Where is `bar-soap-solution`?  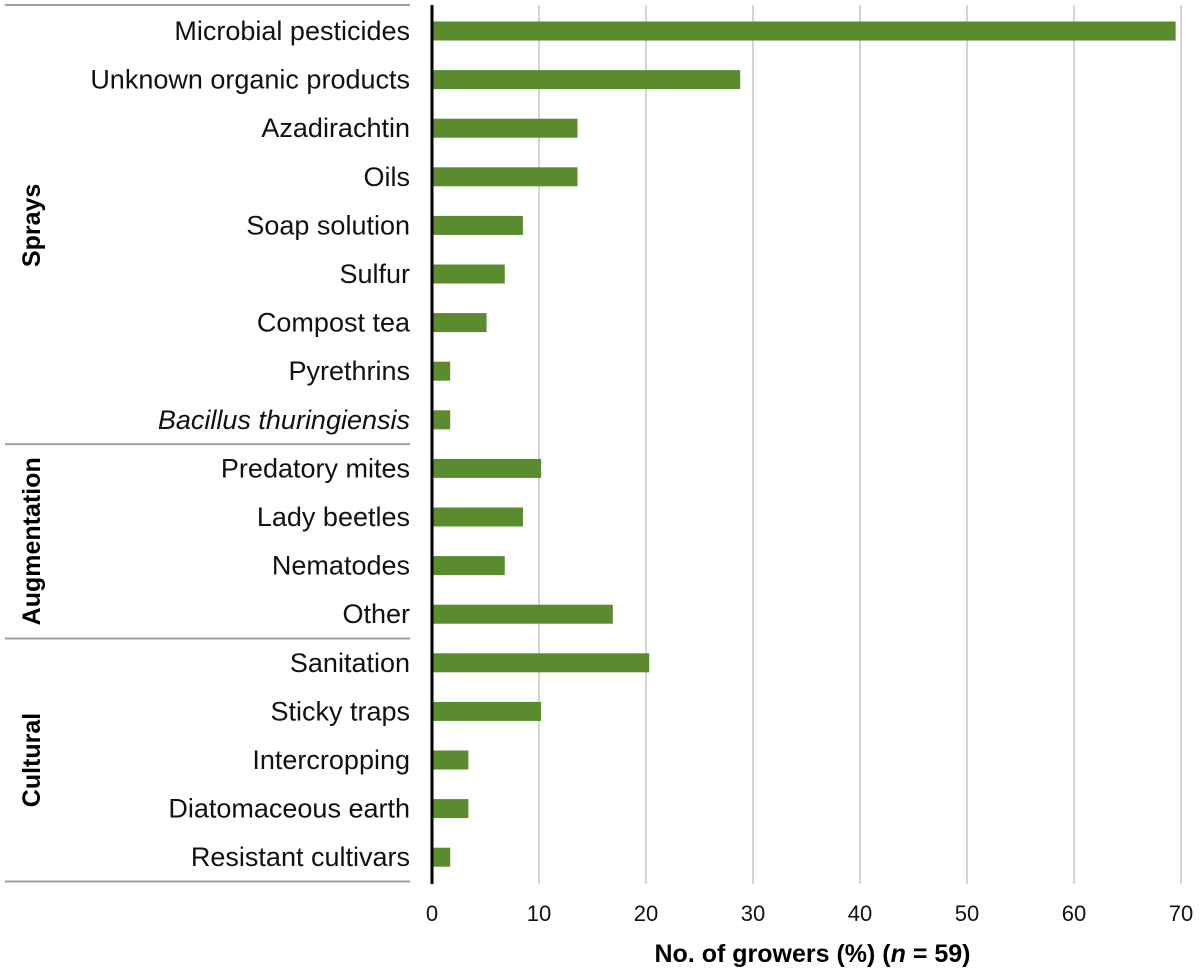 bar-soap-solution is located at coordinates (477, 225).